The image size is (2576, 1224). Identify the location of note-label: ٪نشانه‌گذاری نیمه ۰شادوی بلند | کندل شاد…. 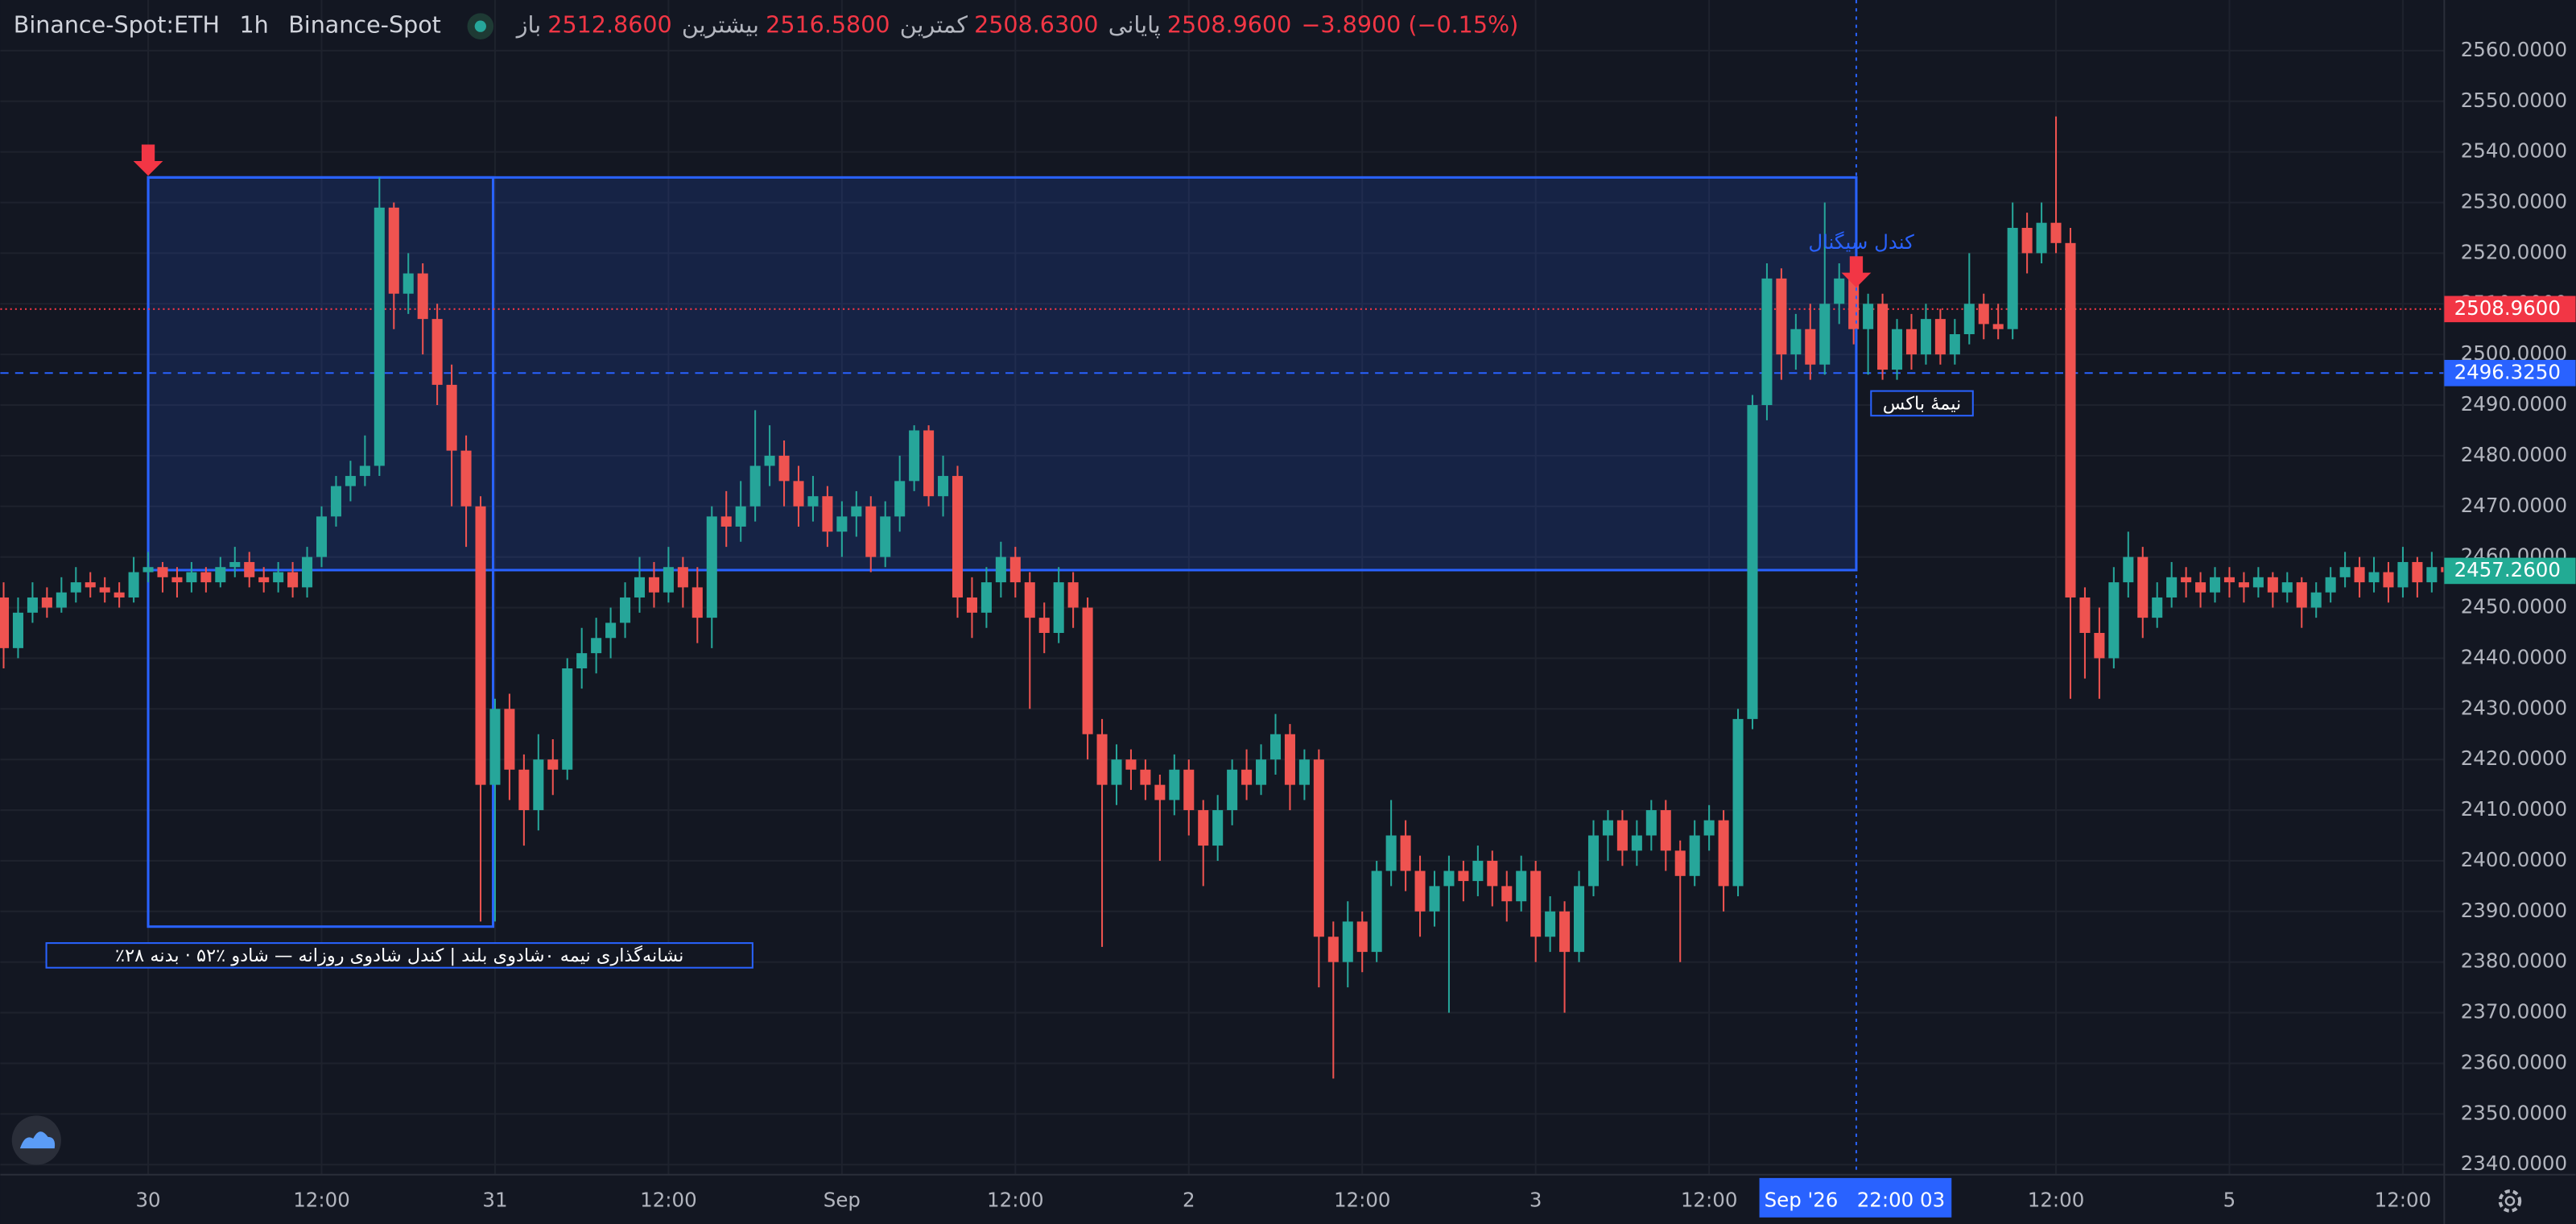
(399, 955).